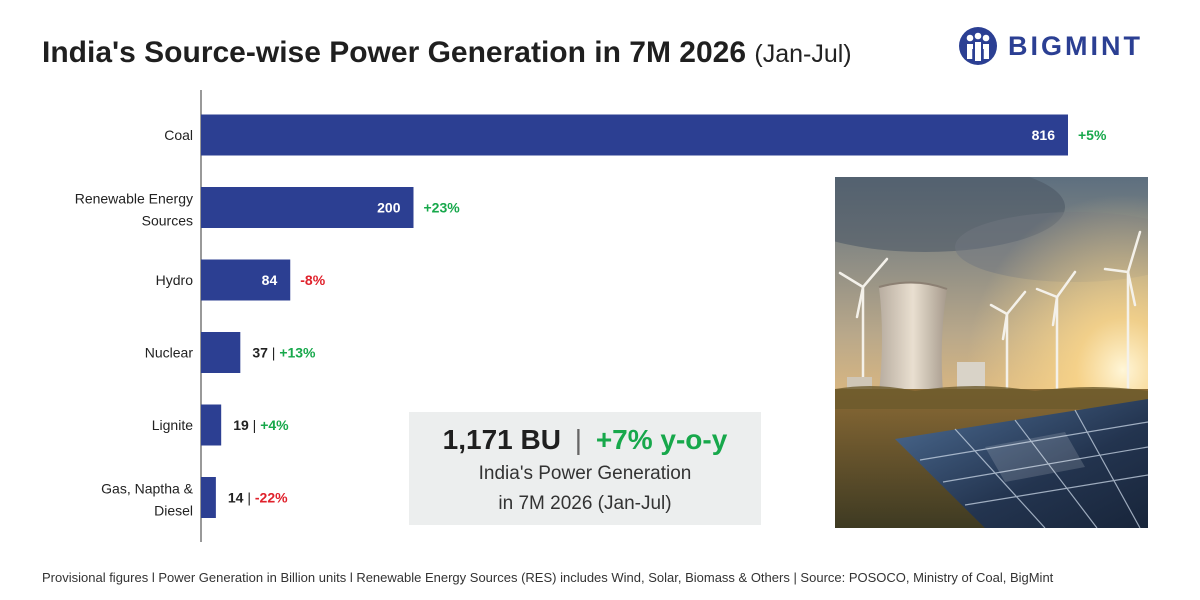 The image size is (1200, 600). Describe the element at coordinates (284, 353) in the screenshot. I see `value-growth-label: 37 | +13%` at that location.